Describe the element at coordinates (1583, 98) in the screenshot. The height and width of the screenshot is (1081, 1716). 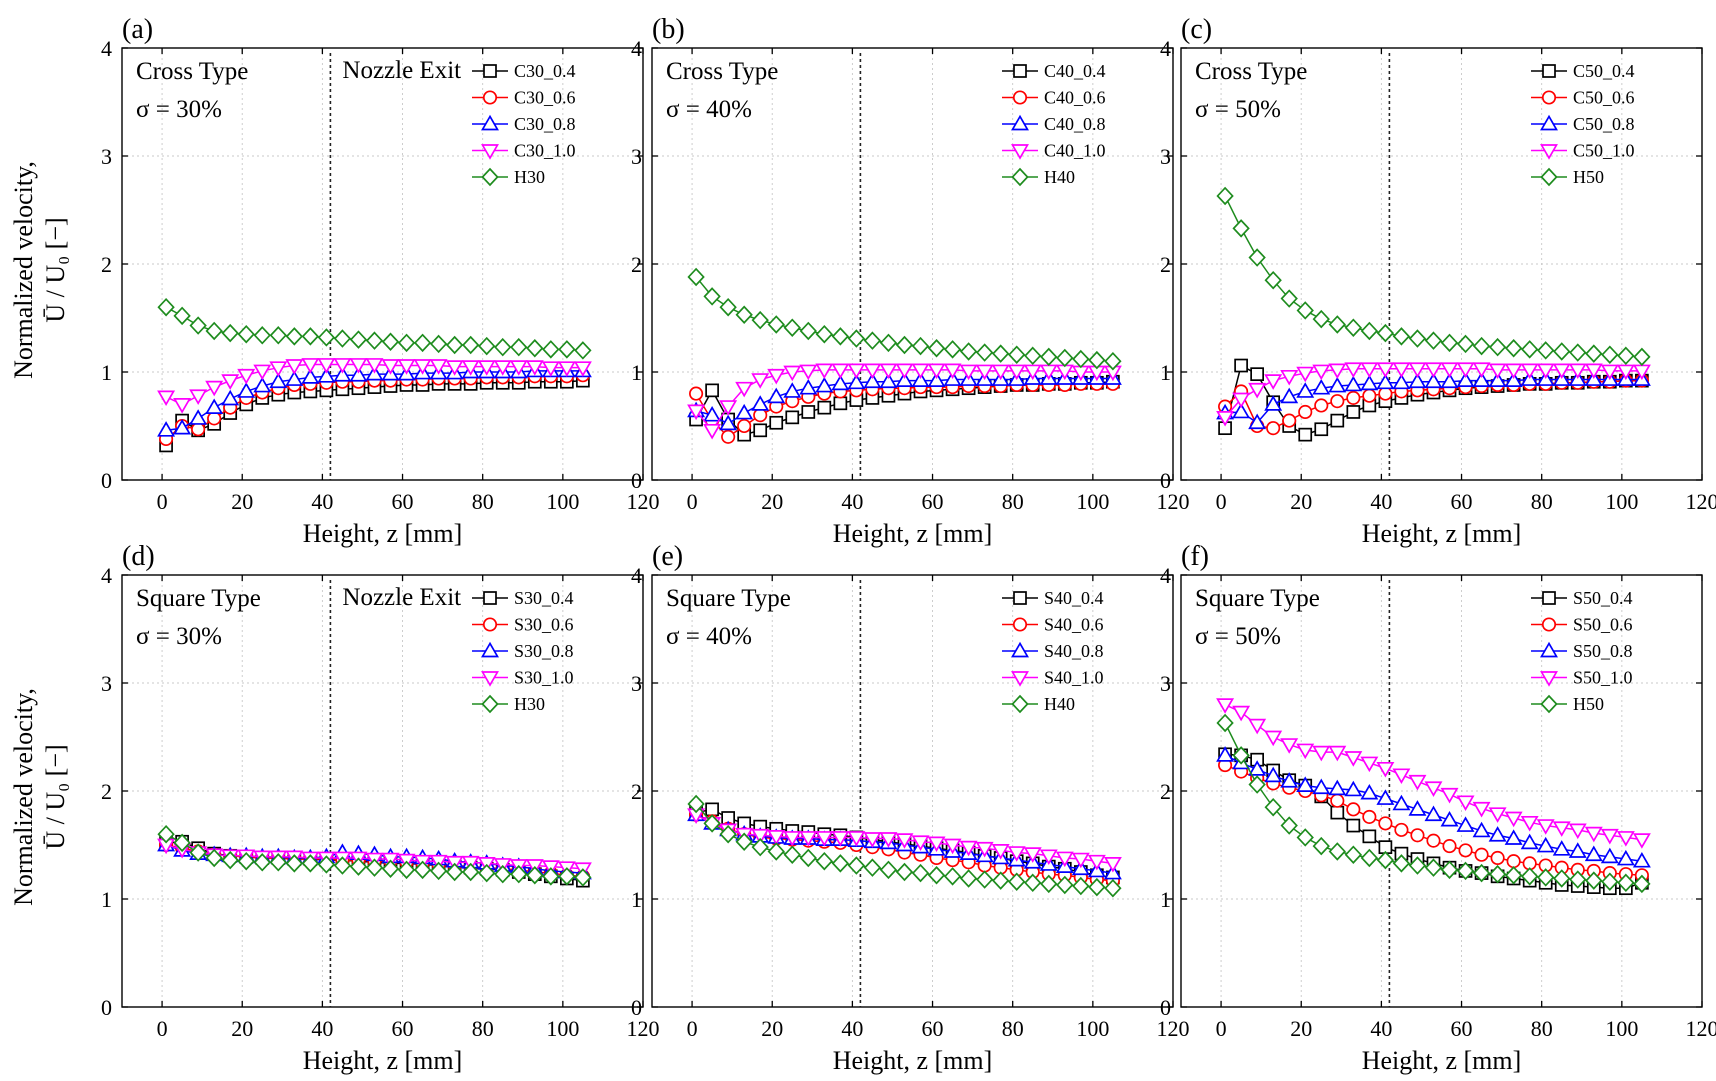
I see `legend-item: C50_0.6` at that location.